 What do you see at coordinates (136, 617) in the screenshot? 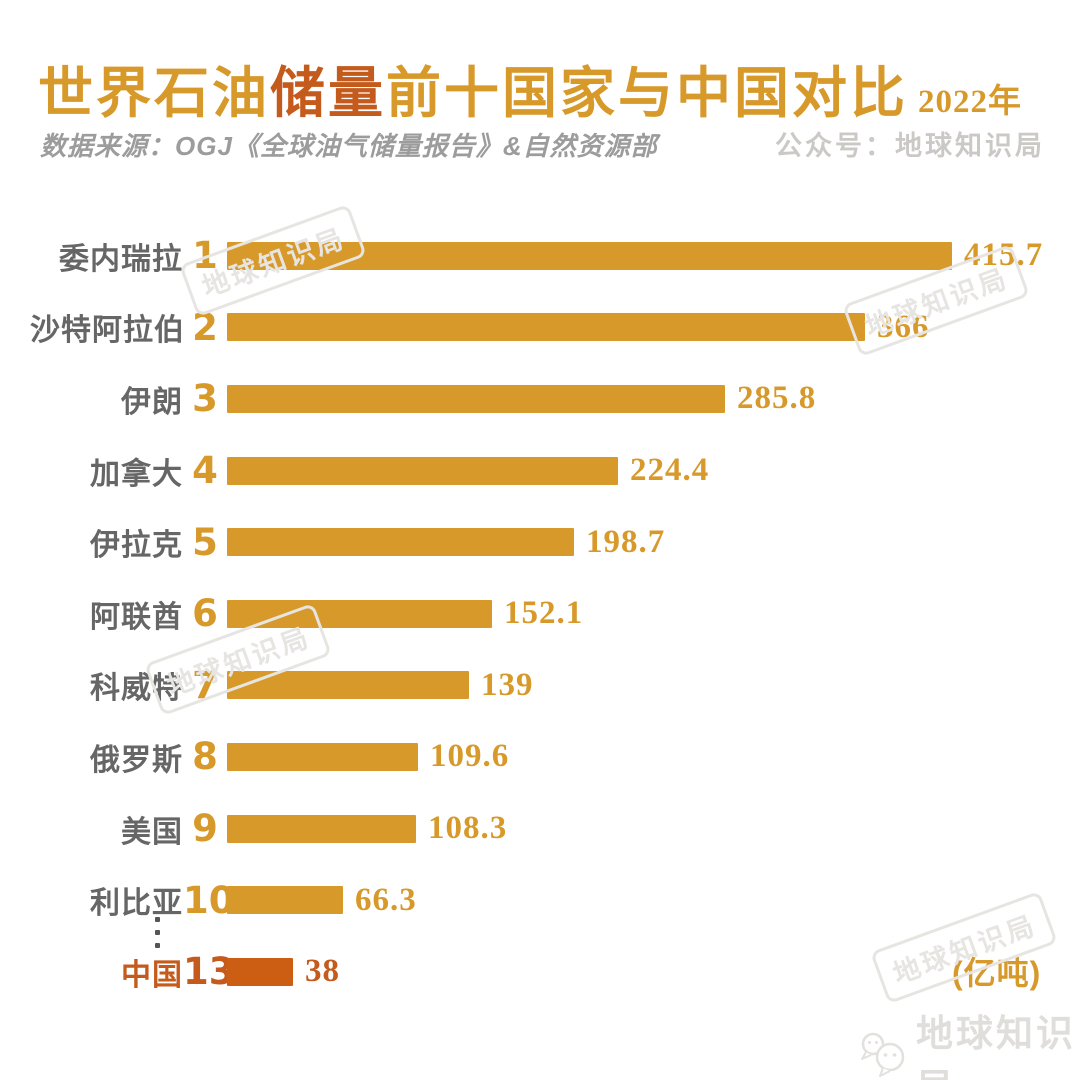
I see `country-label: 阿联酋` at bounding box center [136, 617].